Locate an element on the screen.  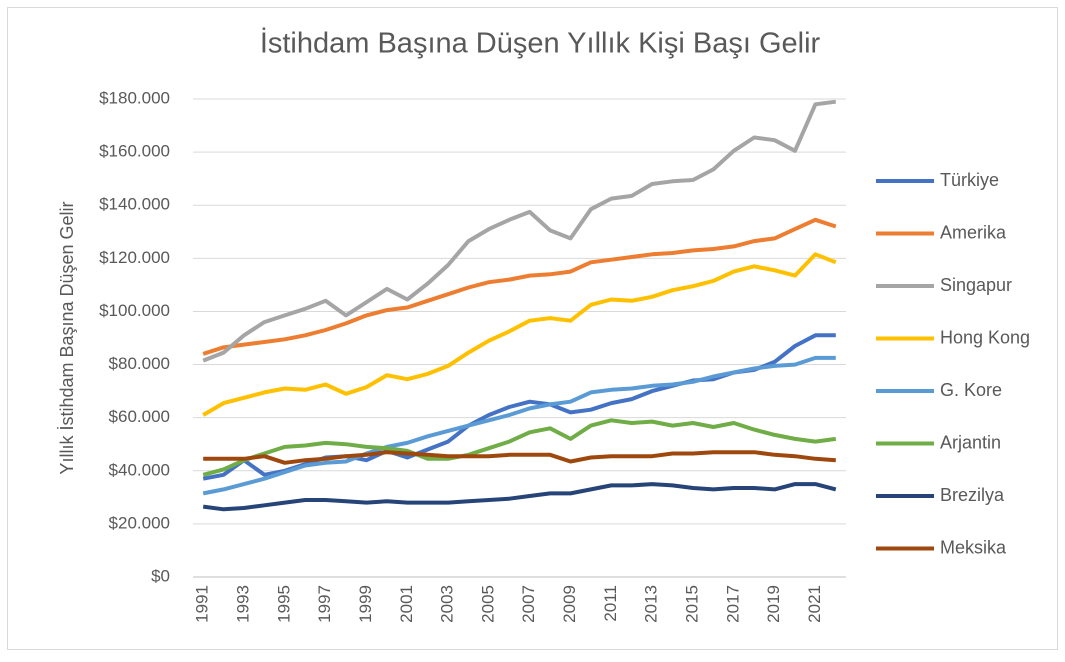
y-tick-label: $40.000 is located at coordinates (139, 469).